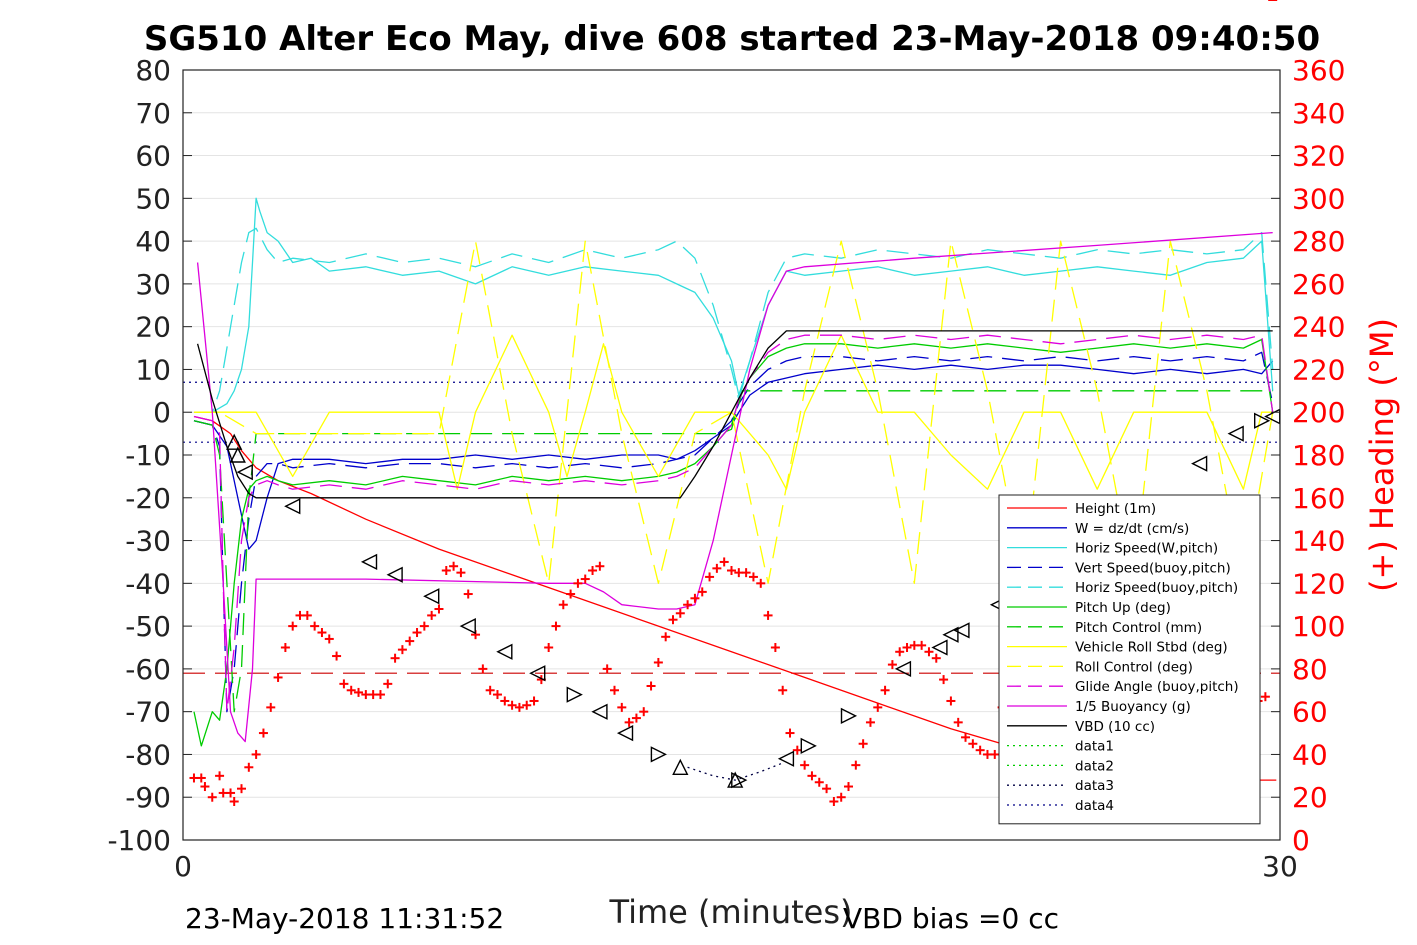 The width and height of the screenshot is (1417, 945). What do you see at coordinates (1318, 156) in the screenshot?
I see `y-right-tick-label: 320` at bounding box center [1318, 156].